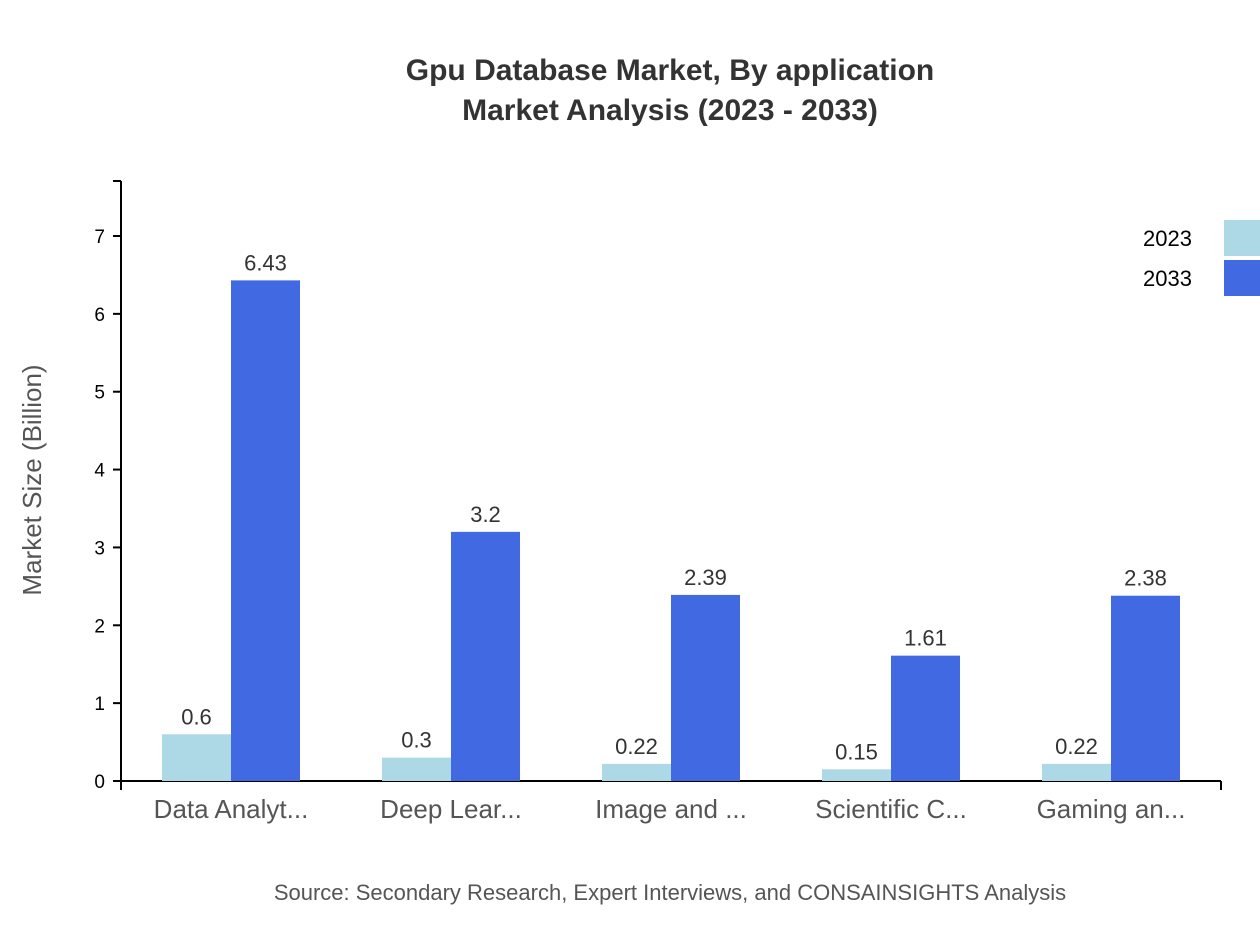 This screenshot has width=1260, height=925. Describe the element at coordinates (99, 626) in the screenshot. I see `y-tick-label: 2` at that location.